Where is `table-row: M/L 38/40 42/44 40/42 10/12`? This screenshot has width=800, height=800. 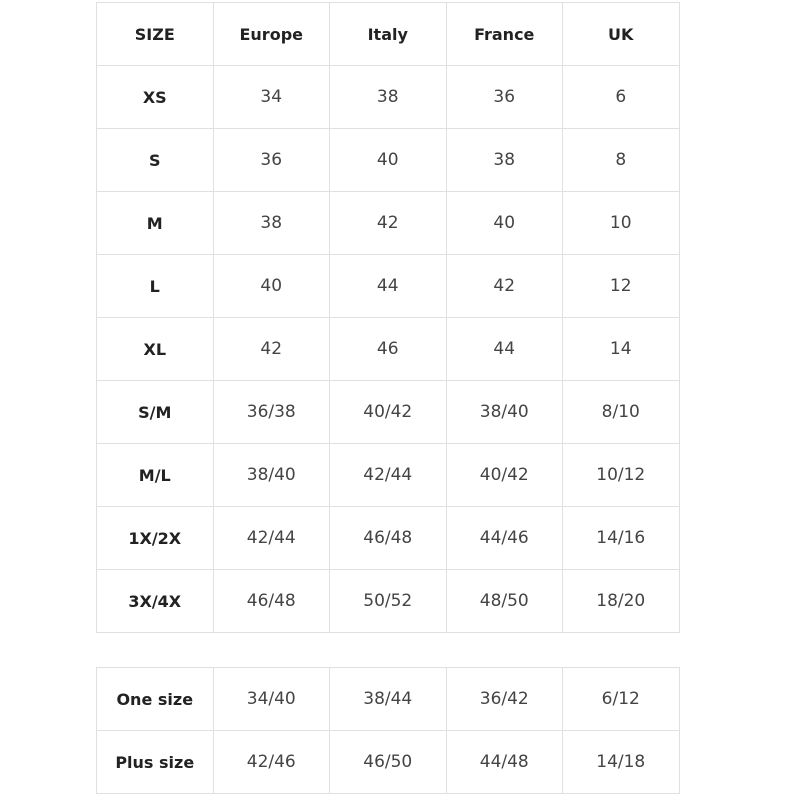 table-row: M/L 38/40 42/44 40/42 10/12 is located at coordinates (388, 475).